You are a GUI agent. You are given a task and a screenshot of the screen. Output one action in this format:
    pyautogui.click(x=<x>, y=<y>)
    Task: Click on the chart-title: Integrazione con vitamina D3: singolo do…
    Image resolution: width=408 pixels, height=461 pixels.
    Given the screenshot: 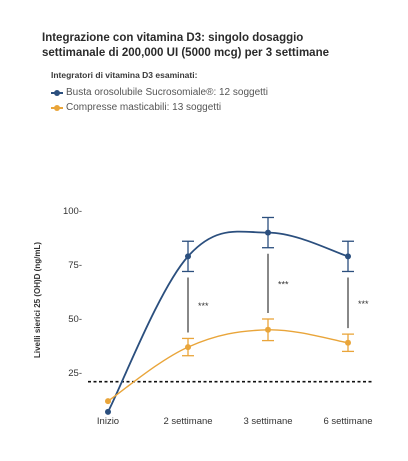 What is the action you would take?
    pyautogui.click(x=212, y=46)
    